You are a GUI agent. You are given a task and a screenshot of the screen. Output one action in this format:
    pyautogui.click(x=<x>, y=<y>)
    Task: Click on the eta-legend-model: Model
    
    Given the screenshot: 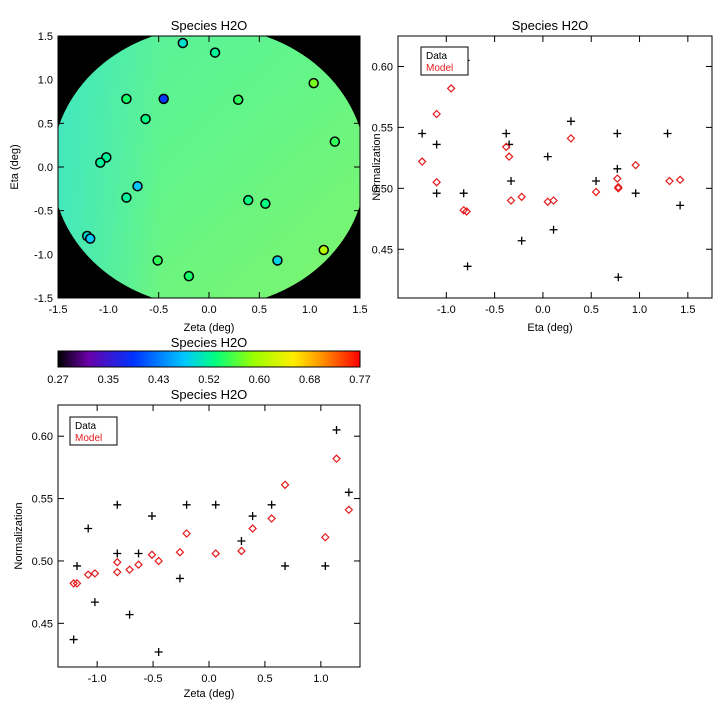 What is the action you would take?
    pyautogui.click(x=439, y=68)
    